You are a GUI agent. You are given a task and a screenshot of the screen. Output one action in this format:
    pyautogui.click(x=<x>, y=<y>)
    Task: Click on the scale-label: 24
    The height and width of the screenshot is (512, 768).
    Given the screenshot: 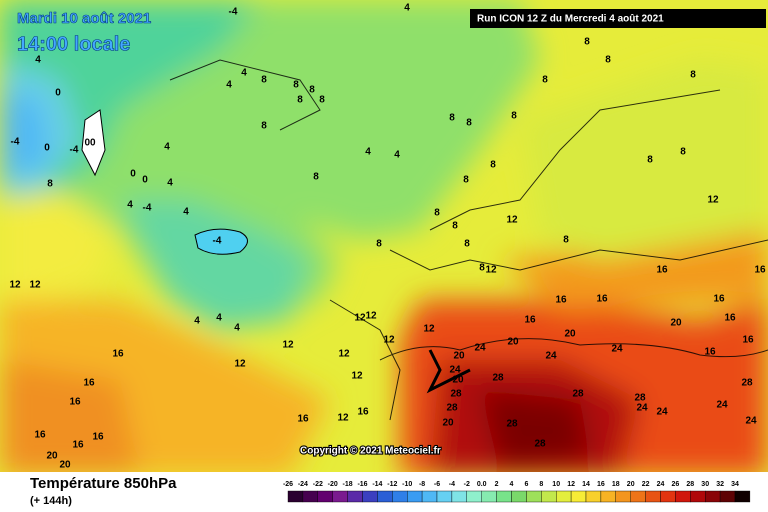 What is the action you would take?
    pyautogui.click(x=661, y=484)
    